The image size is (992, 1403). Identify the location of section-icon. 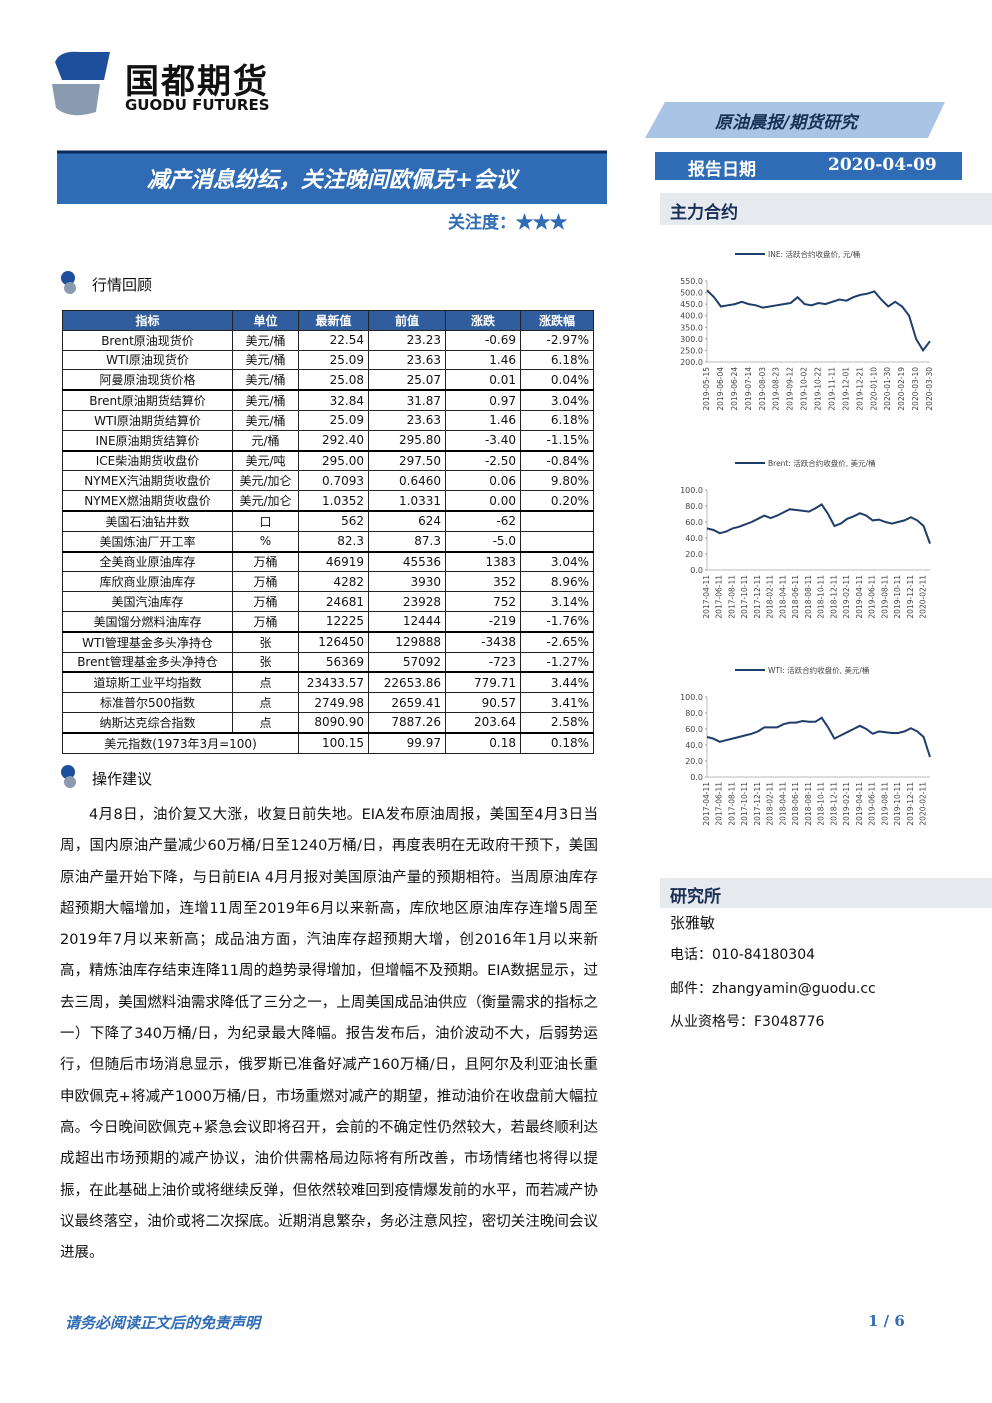
(68, 282).